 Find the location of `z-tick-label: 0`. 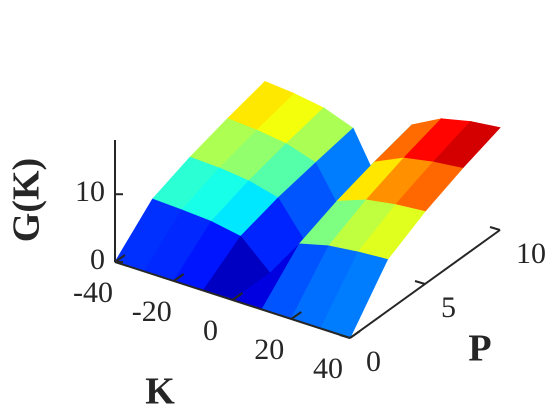

z-tick-label: 0 is located at coordinates (97, 259).